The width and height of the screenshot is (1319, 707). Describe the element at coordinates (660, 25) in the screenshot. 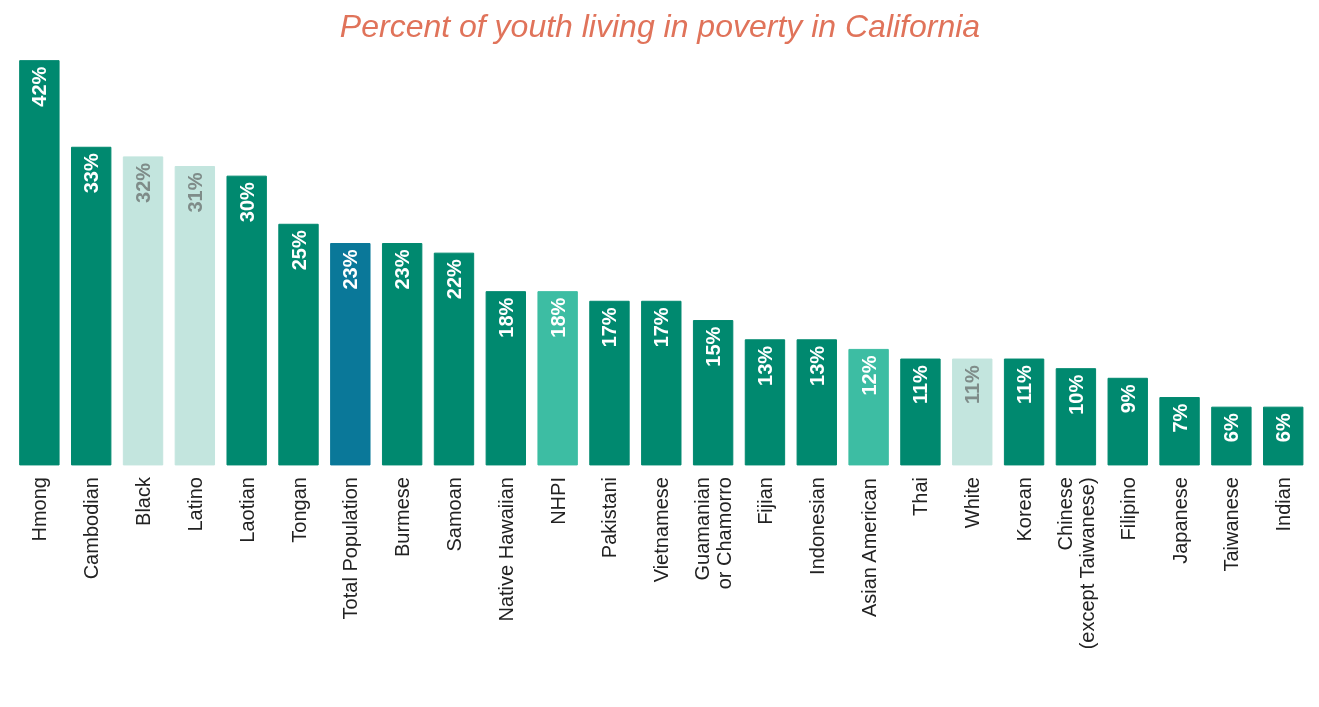

I see `chart-title: Percent of youth living in poverty in California` at that location.